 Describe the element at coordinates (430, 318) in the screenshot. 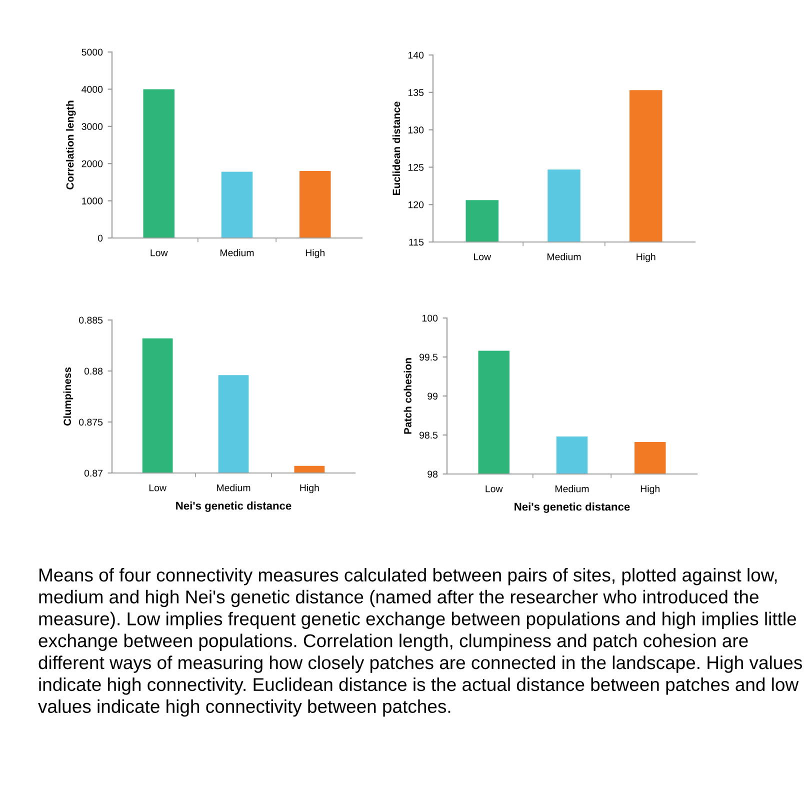

I see `y-tick-label: 100` at that location.